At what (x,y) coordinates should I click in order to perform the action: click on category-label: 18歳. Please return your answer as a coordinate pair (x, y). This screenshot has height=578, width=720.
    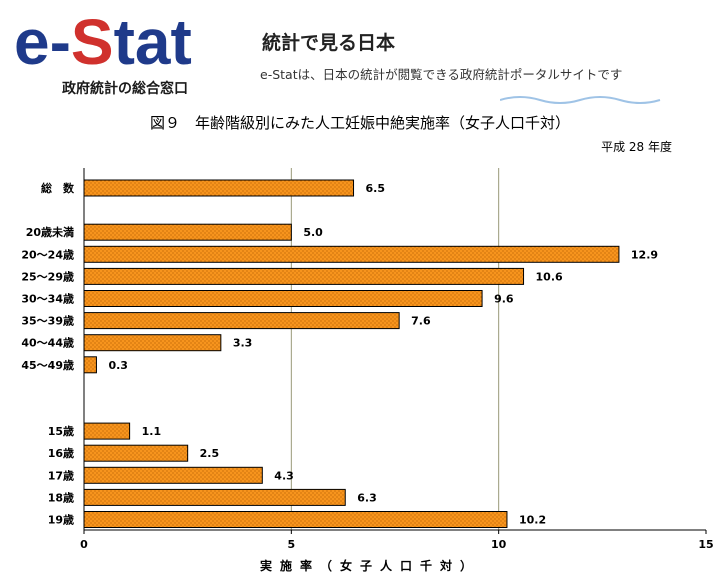
    Looking at the image, I should click on (61, 497).